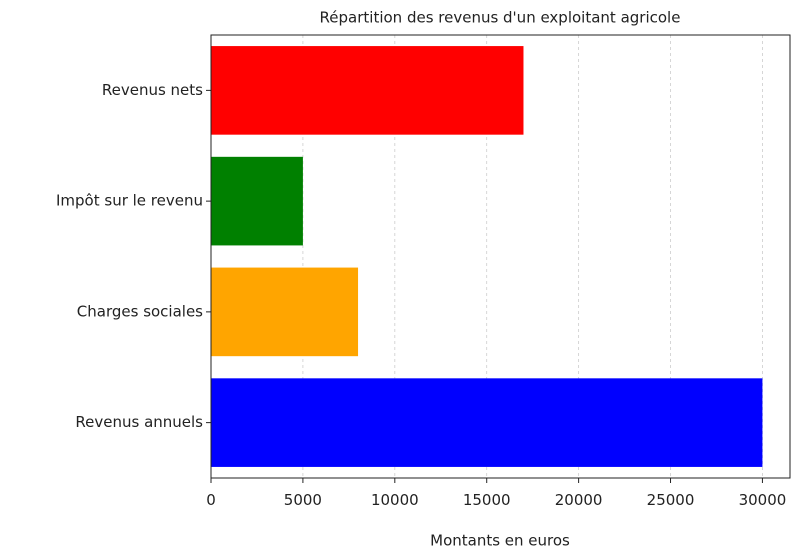  What do you see at coordinates (763, 500) in the screenshot?
I see `x-tick-label: 30000` at bounding box center [763, 500].